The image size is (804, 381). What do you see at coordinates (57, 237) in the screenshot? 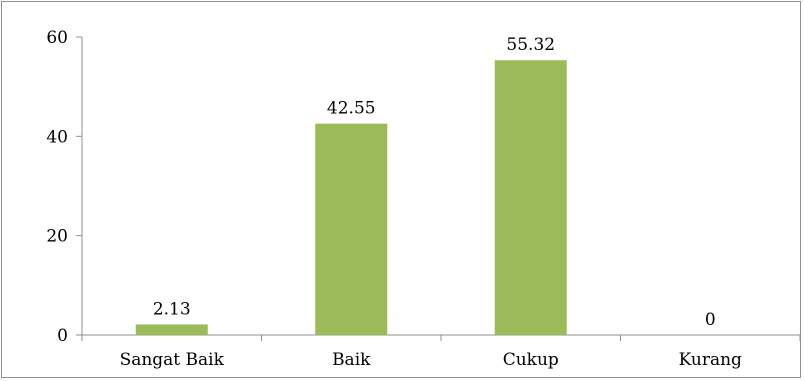
I see `y-tick-label: 20` at bounding box center [57, 237].